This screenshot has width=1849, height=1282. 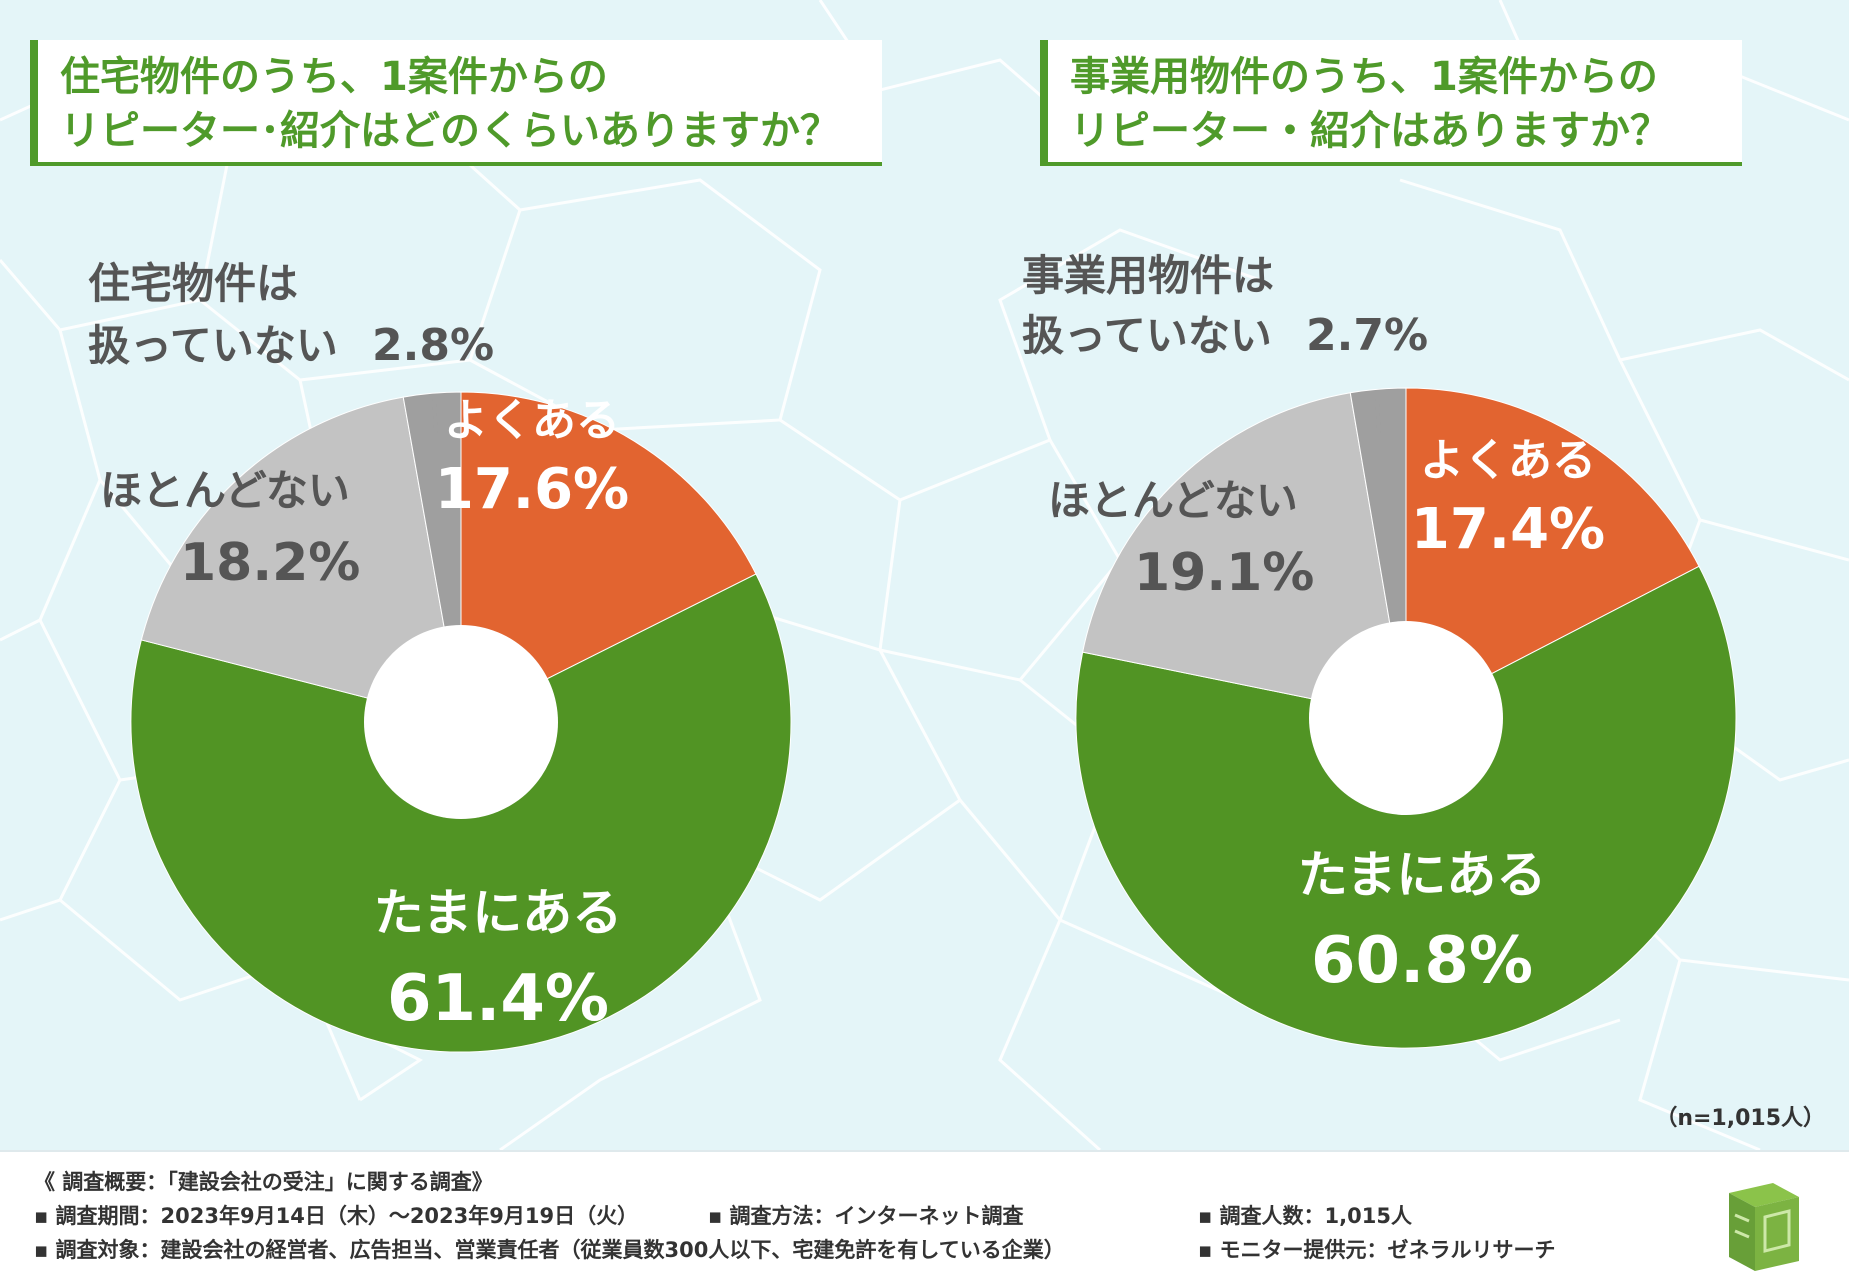 What do you see at coordinates (1370, 131) in the screenshot?
I see `chart-title-line-2: リピーター・紹介はありますか？` at bounding box center [1370, 131].